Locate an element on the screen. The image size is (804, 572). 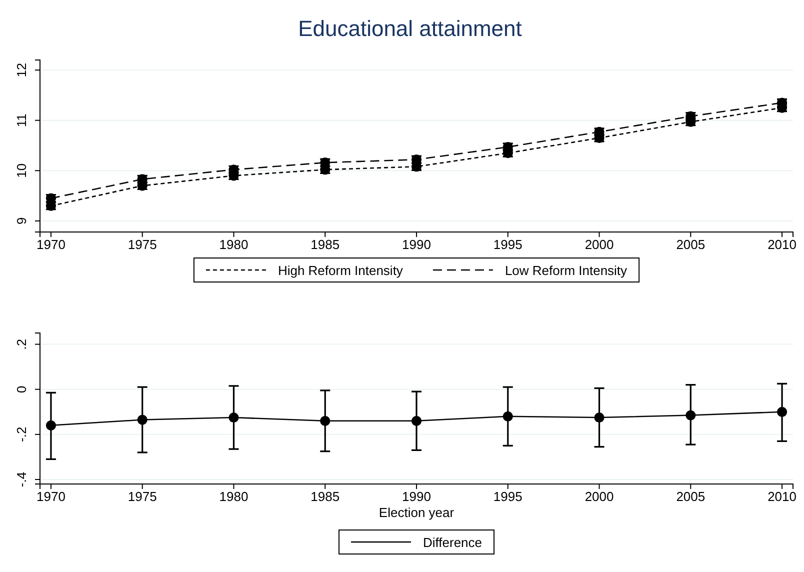
chart-title: Educational attainment is located at coordinates (410, 28).